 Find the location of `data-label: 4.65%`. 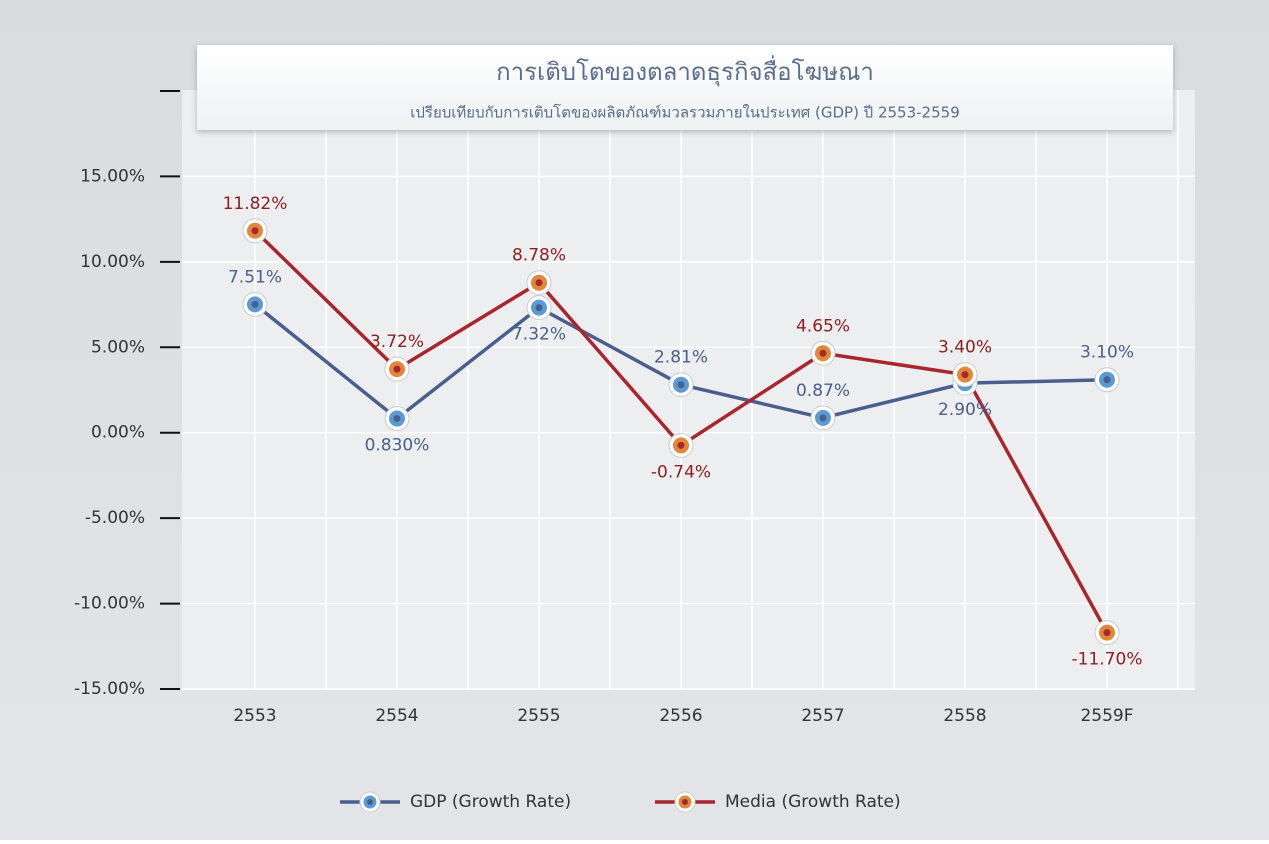

data-label: 4.65% is located at coordinates (823, 326).